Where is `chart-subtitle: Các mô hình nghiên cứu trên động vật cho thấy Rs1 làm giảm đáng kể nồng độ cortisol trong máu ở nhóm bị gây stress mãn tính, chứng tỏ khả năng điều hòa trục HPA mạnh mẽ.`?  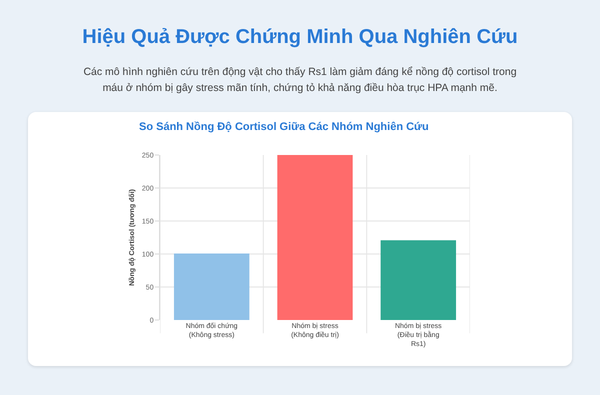 chart-subtitle: Các mô hình nghiên cứu trên động vật cho thấy Rs1 làm giảm đáng kể nồng độ cortisol trong máu ở nhóm bị gây stress mãn tính, chứng tỏ khả năng điều hòa trục HPA mạnh mẽ. is located at coordinates (300, 80).